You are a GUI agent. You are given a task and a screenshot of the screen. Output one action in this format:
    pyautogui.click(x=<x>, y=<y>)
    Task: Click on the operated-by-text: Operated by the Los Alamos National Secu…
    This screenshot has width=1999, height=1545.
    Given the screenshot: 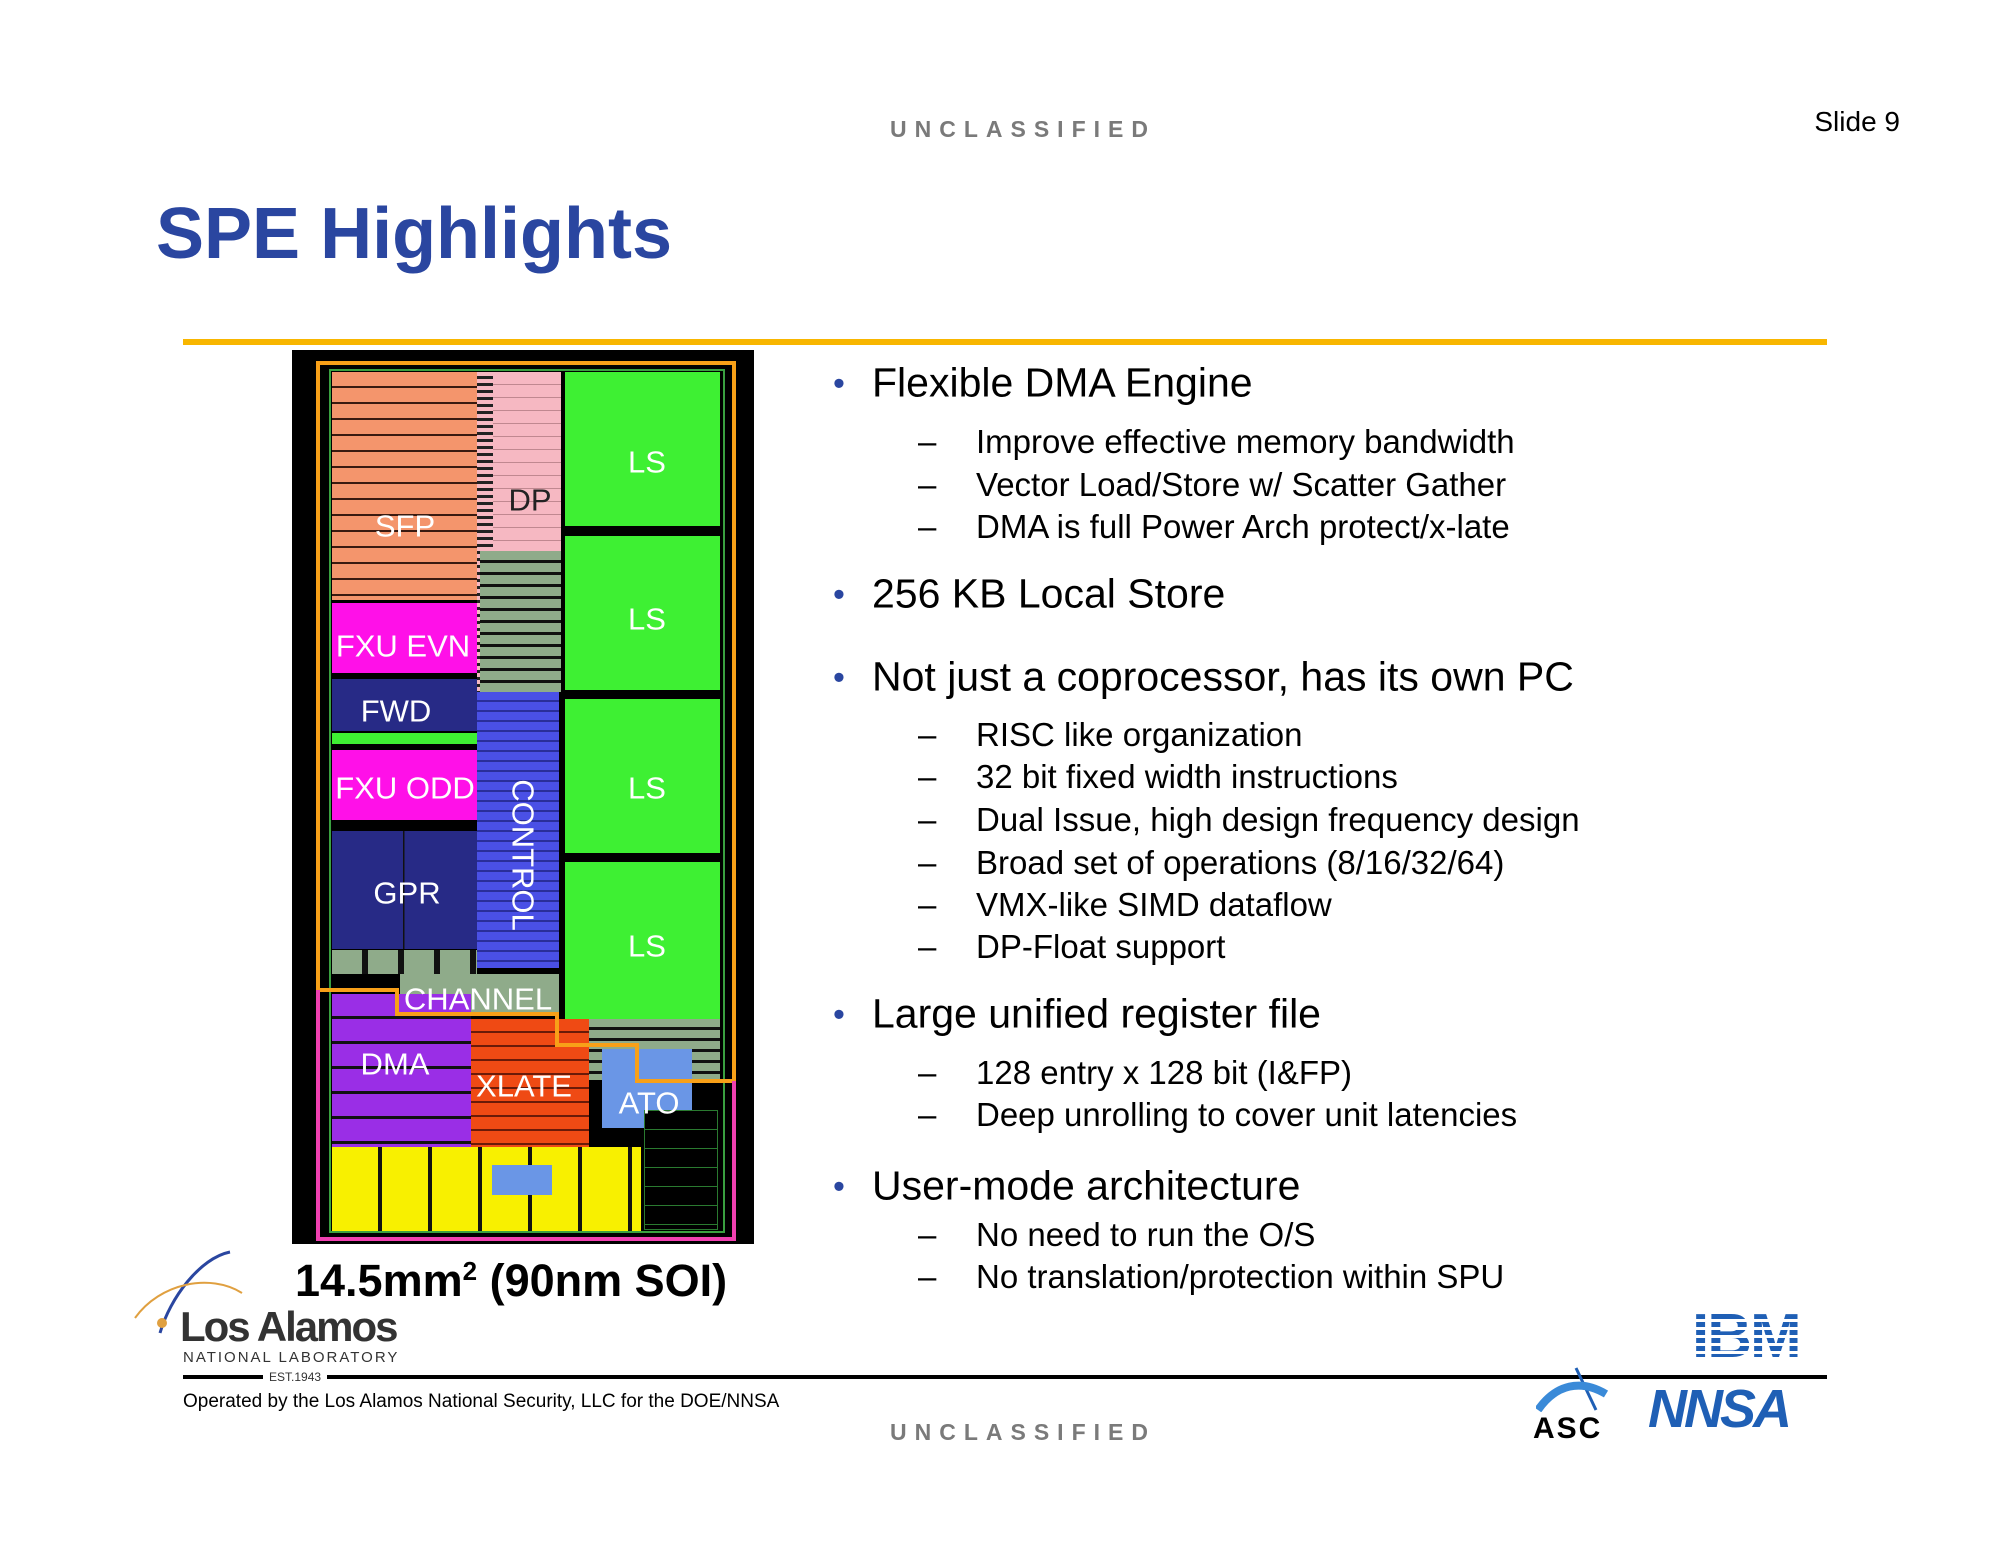 What is the action you would take?
    pyautogui.click(x=481, y=1401)
    